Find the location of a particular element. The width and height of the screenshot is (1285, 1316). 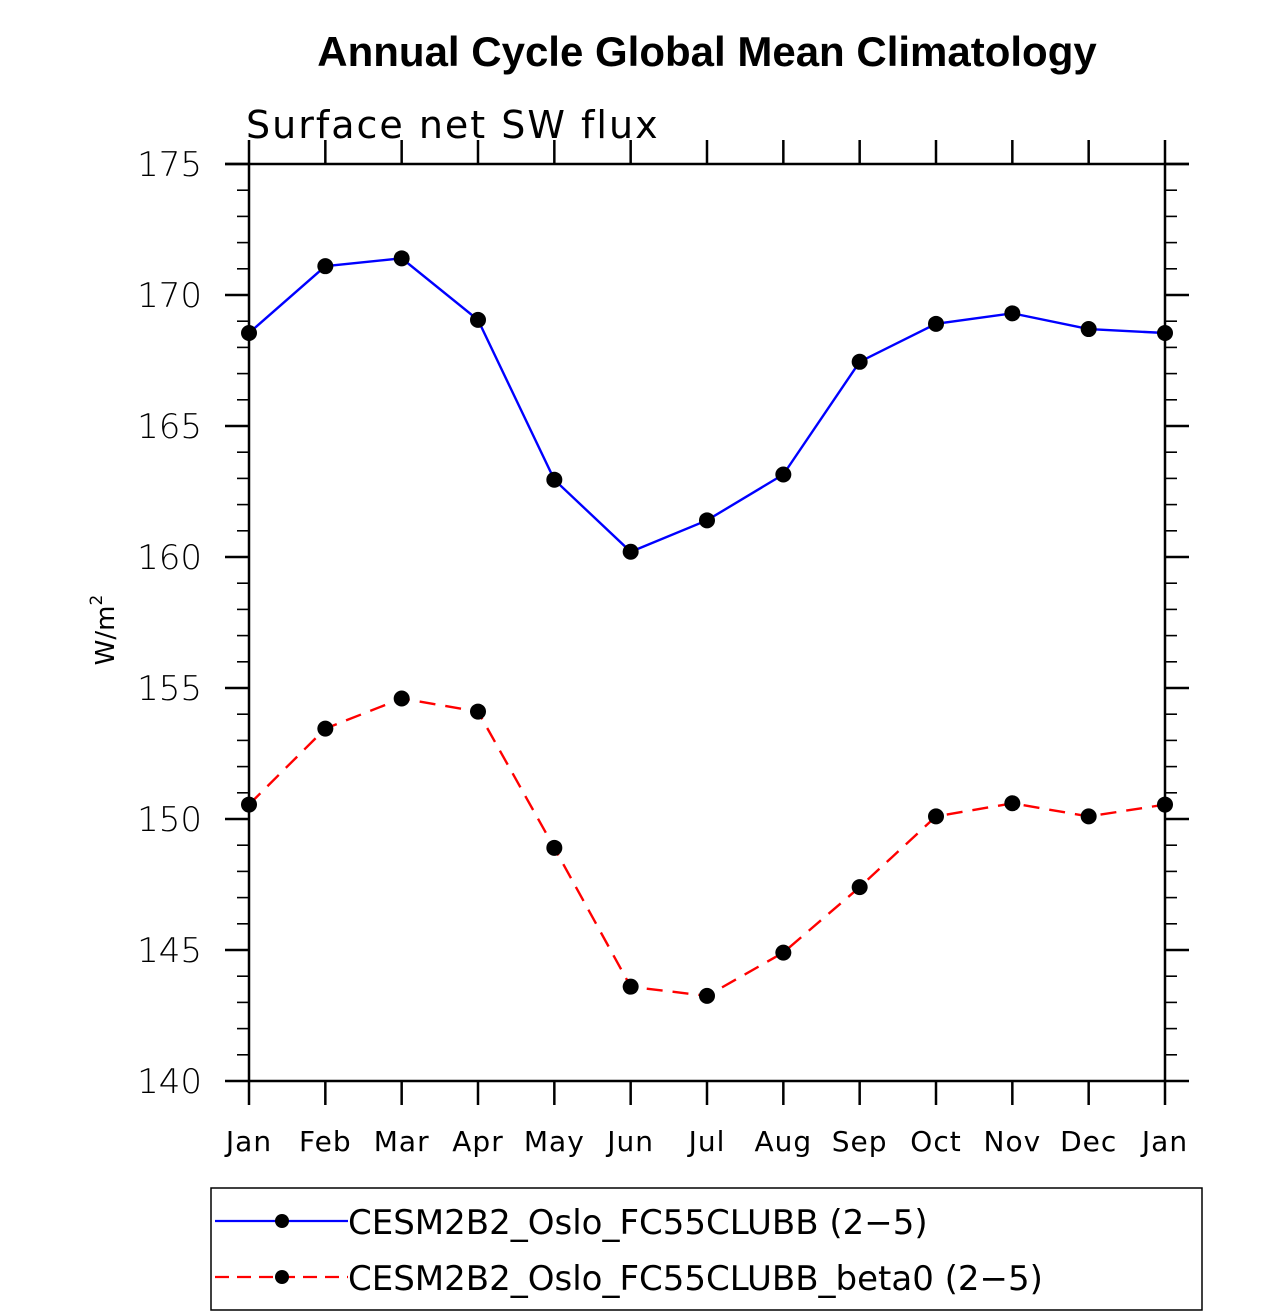

y-axis-label-superscript: 2 is located at coordinates (97, 600).